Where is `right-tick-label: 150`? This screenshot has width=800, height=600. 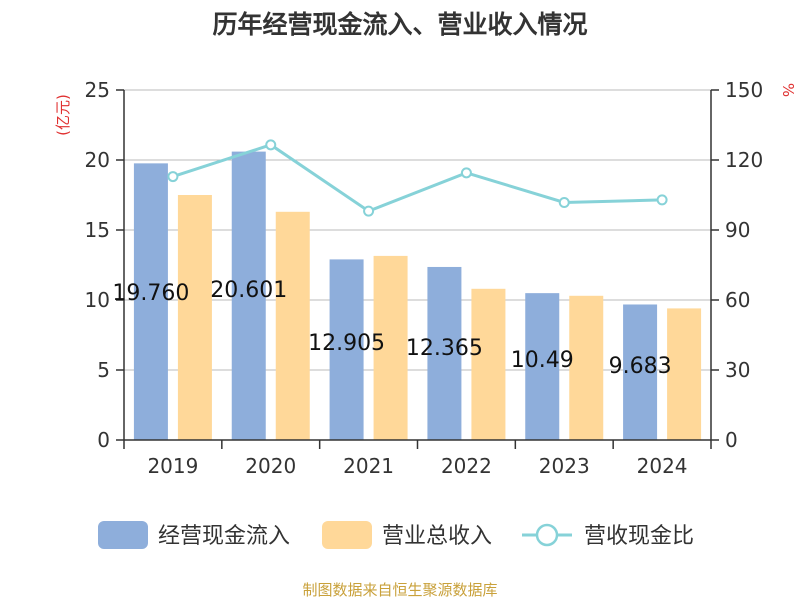
right-tick-label: 150 is located at coordinates (744, 90).